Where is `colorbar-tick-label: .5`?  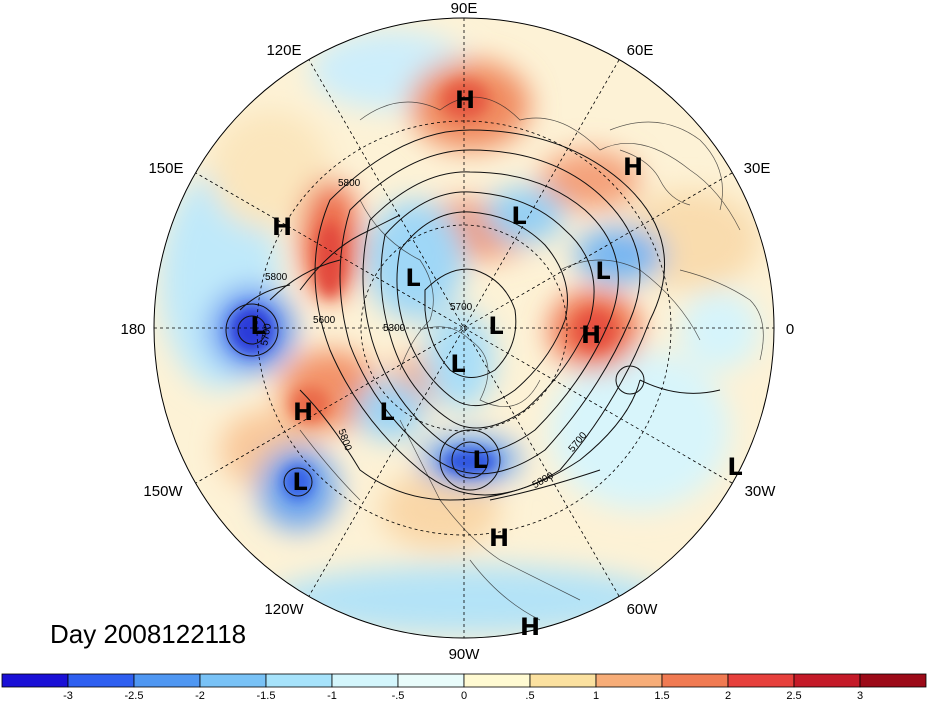
colorbar-tick-label: .5 is located at coordinates (529, 696).